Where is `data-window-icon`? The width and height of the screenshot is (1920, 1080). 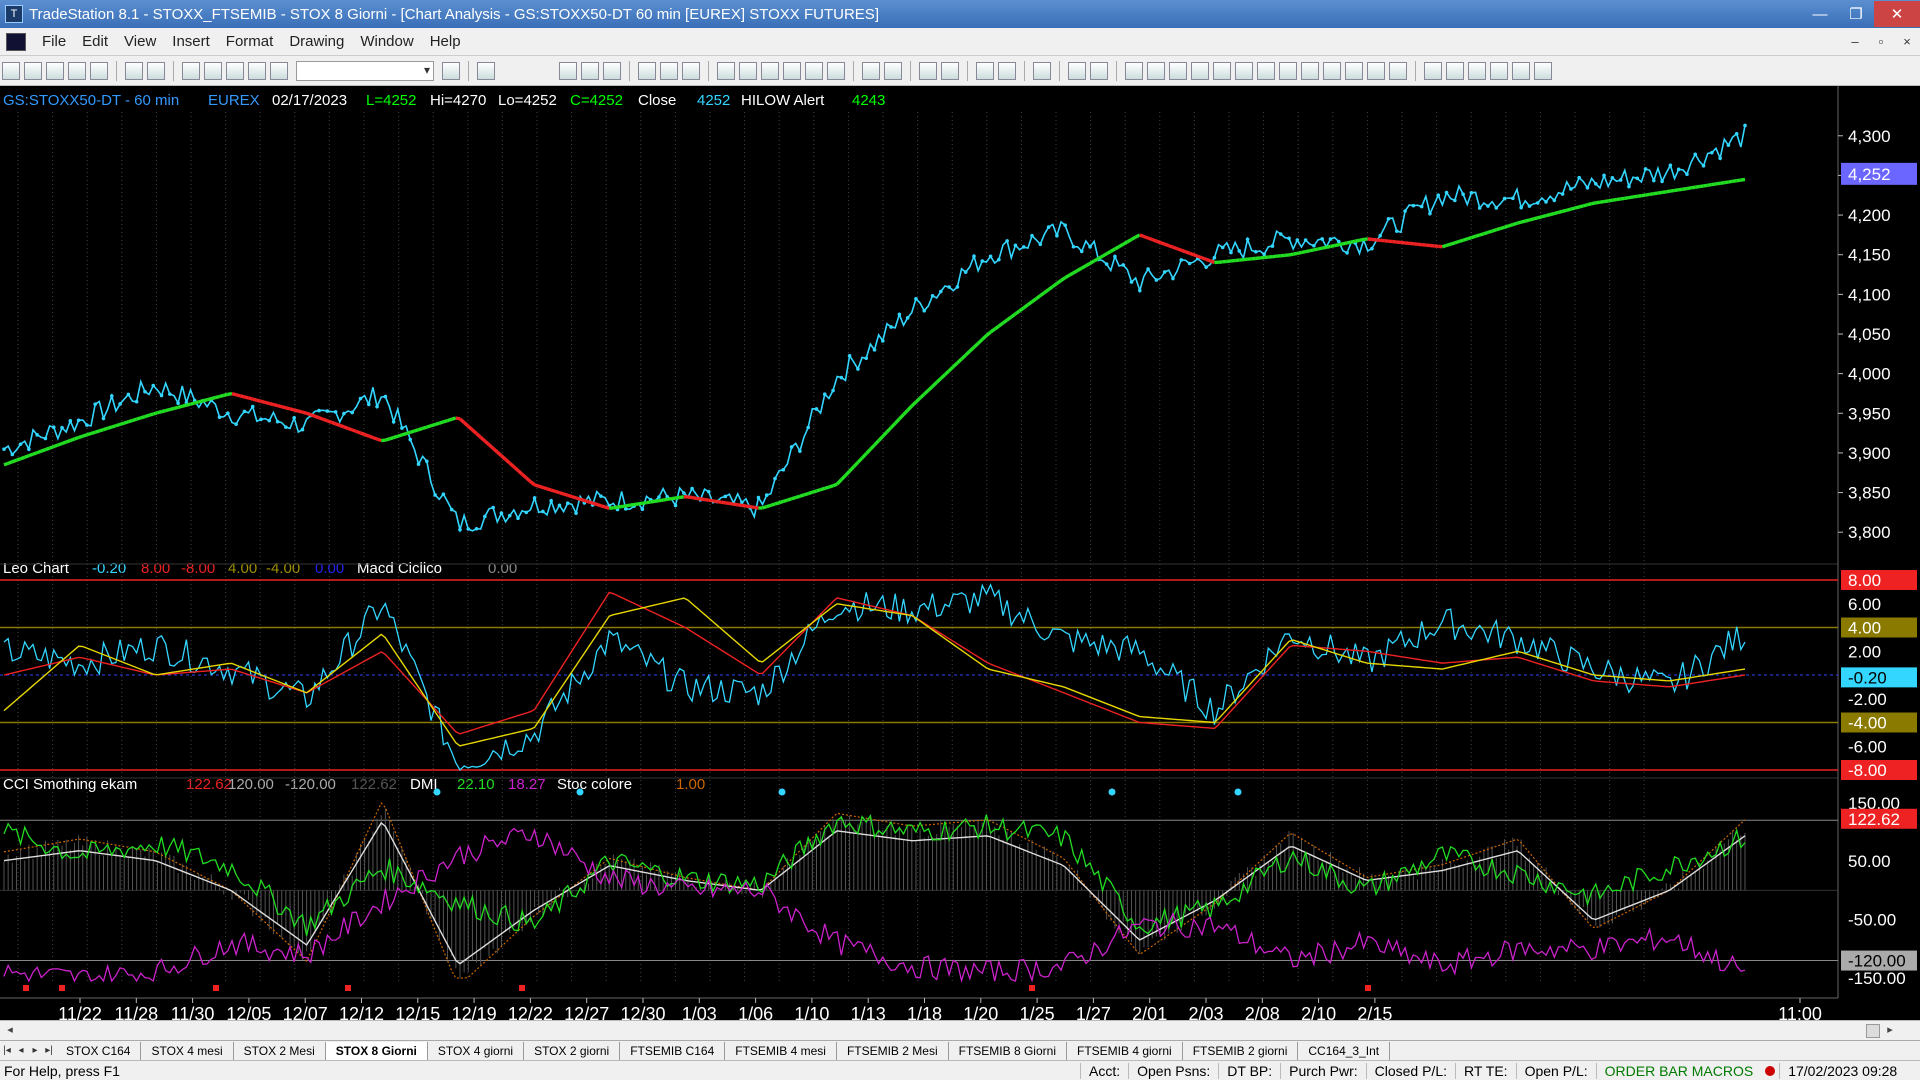
data-window-icon is located at coordinates (612, 70).